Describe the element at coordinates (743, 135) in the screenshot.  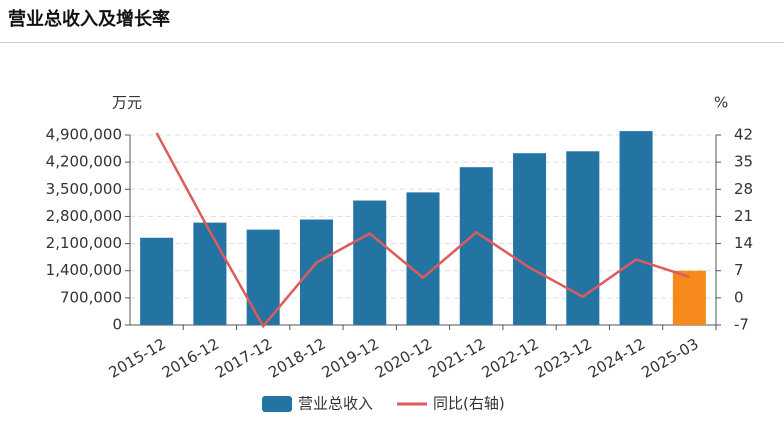
I see `y2-tick-label: 42` at that location.